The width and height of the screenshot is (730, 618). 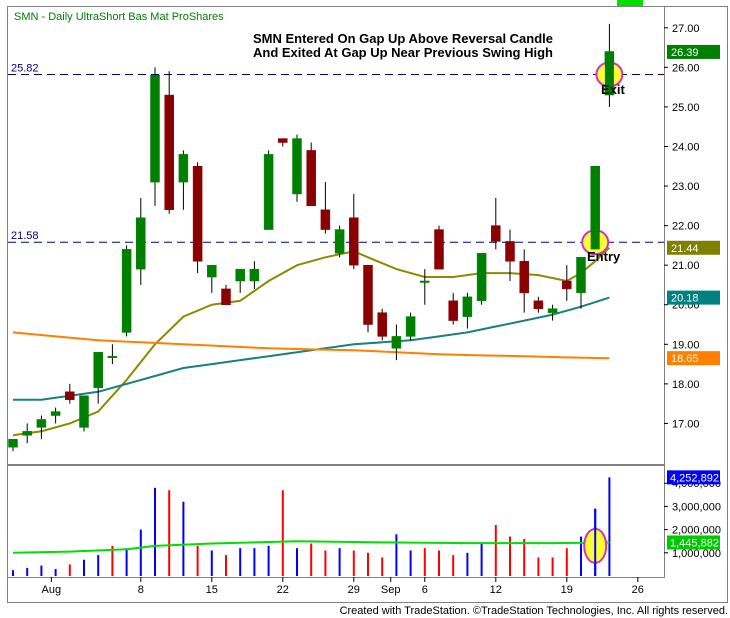 What do you see at coordinates (609, 73) in the screenshot?
I see `exit-candle-overlay` at bounding box center [609, 73].